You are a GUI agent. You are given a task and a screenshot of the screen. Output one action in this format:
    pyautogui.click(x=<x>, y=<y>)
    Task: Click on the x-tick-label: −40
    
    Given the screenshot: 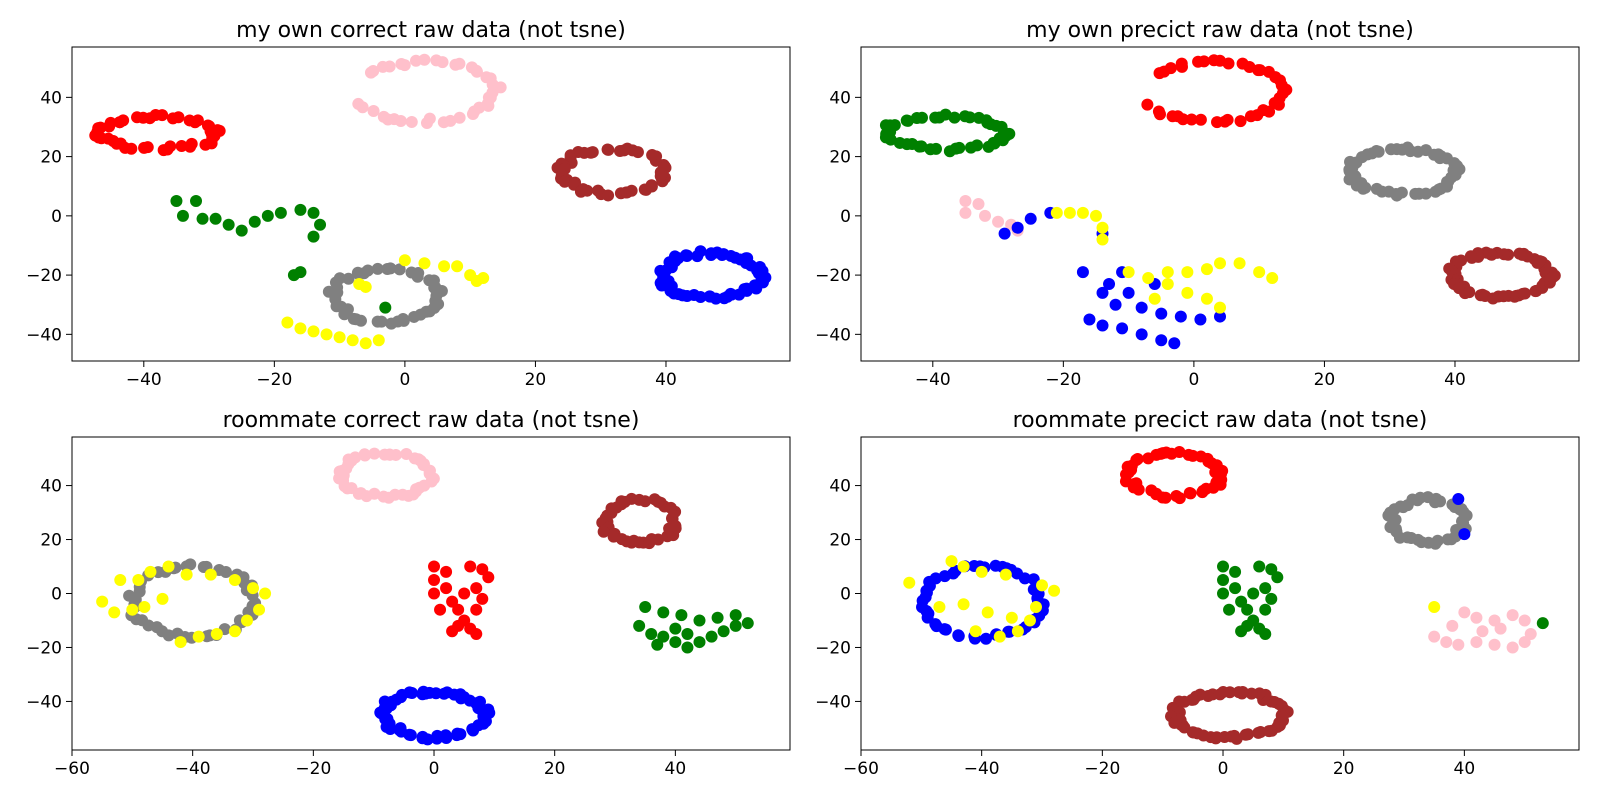 What is the action you would take?
    pyautogui.click(x=144, y=380)
    